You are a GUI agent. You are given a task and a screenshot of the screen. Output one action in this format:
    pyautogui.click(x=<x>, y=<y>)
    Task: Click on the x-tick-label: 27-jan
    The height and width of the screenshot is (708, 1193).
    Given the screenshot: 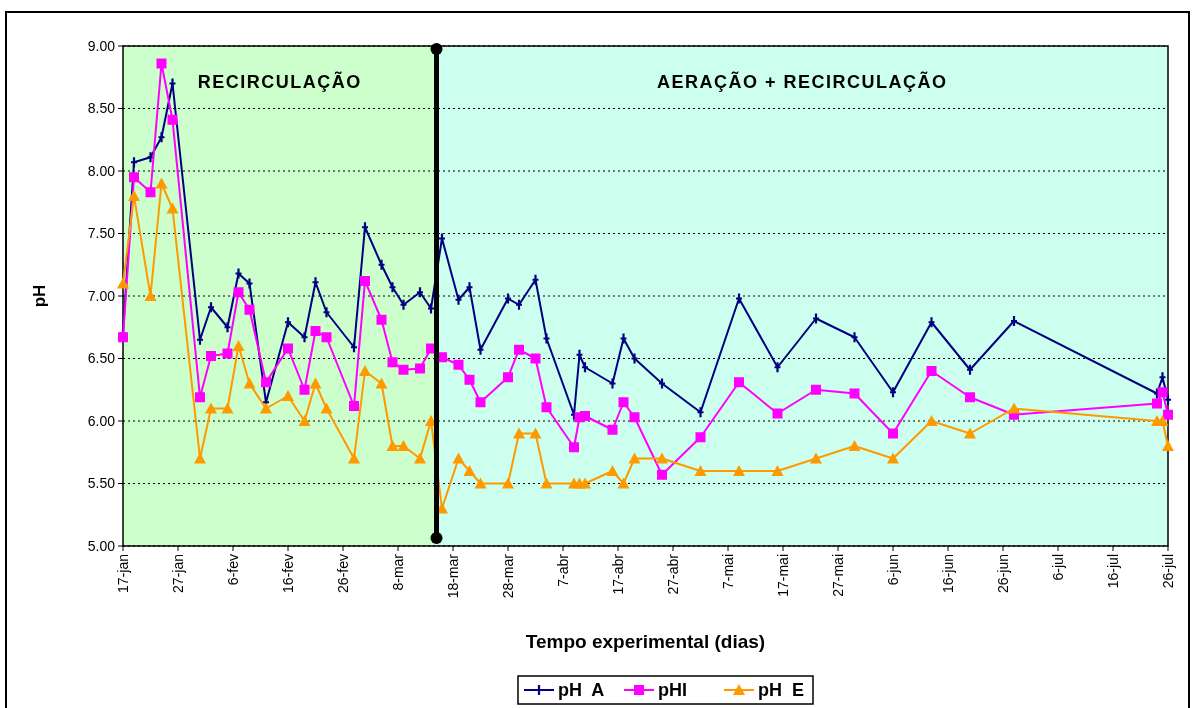 What is the action you would take?
    pyautogui.click(x=177, y=573)
    